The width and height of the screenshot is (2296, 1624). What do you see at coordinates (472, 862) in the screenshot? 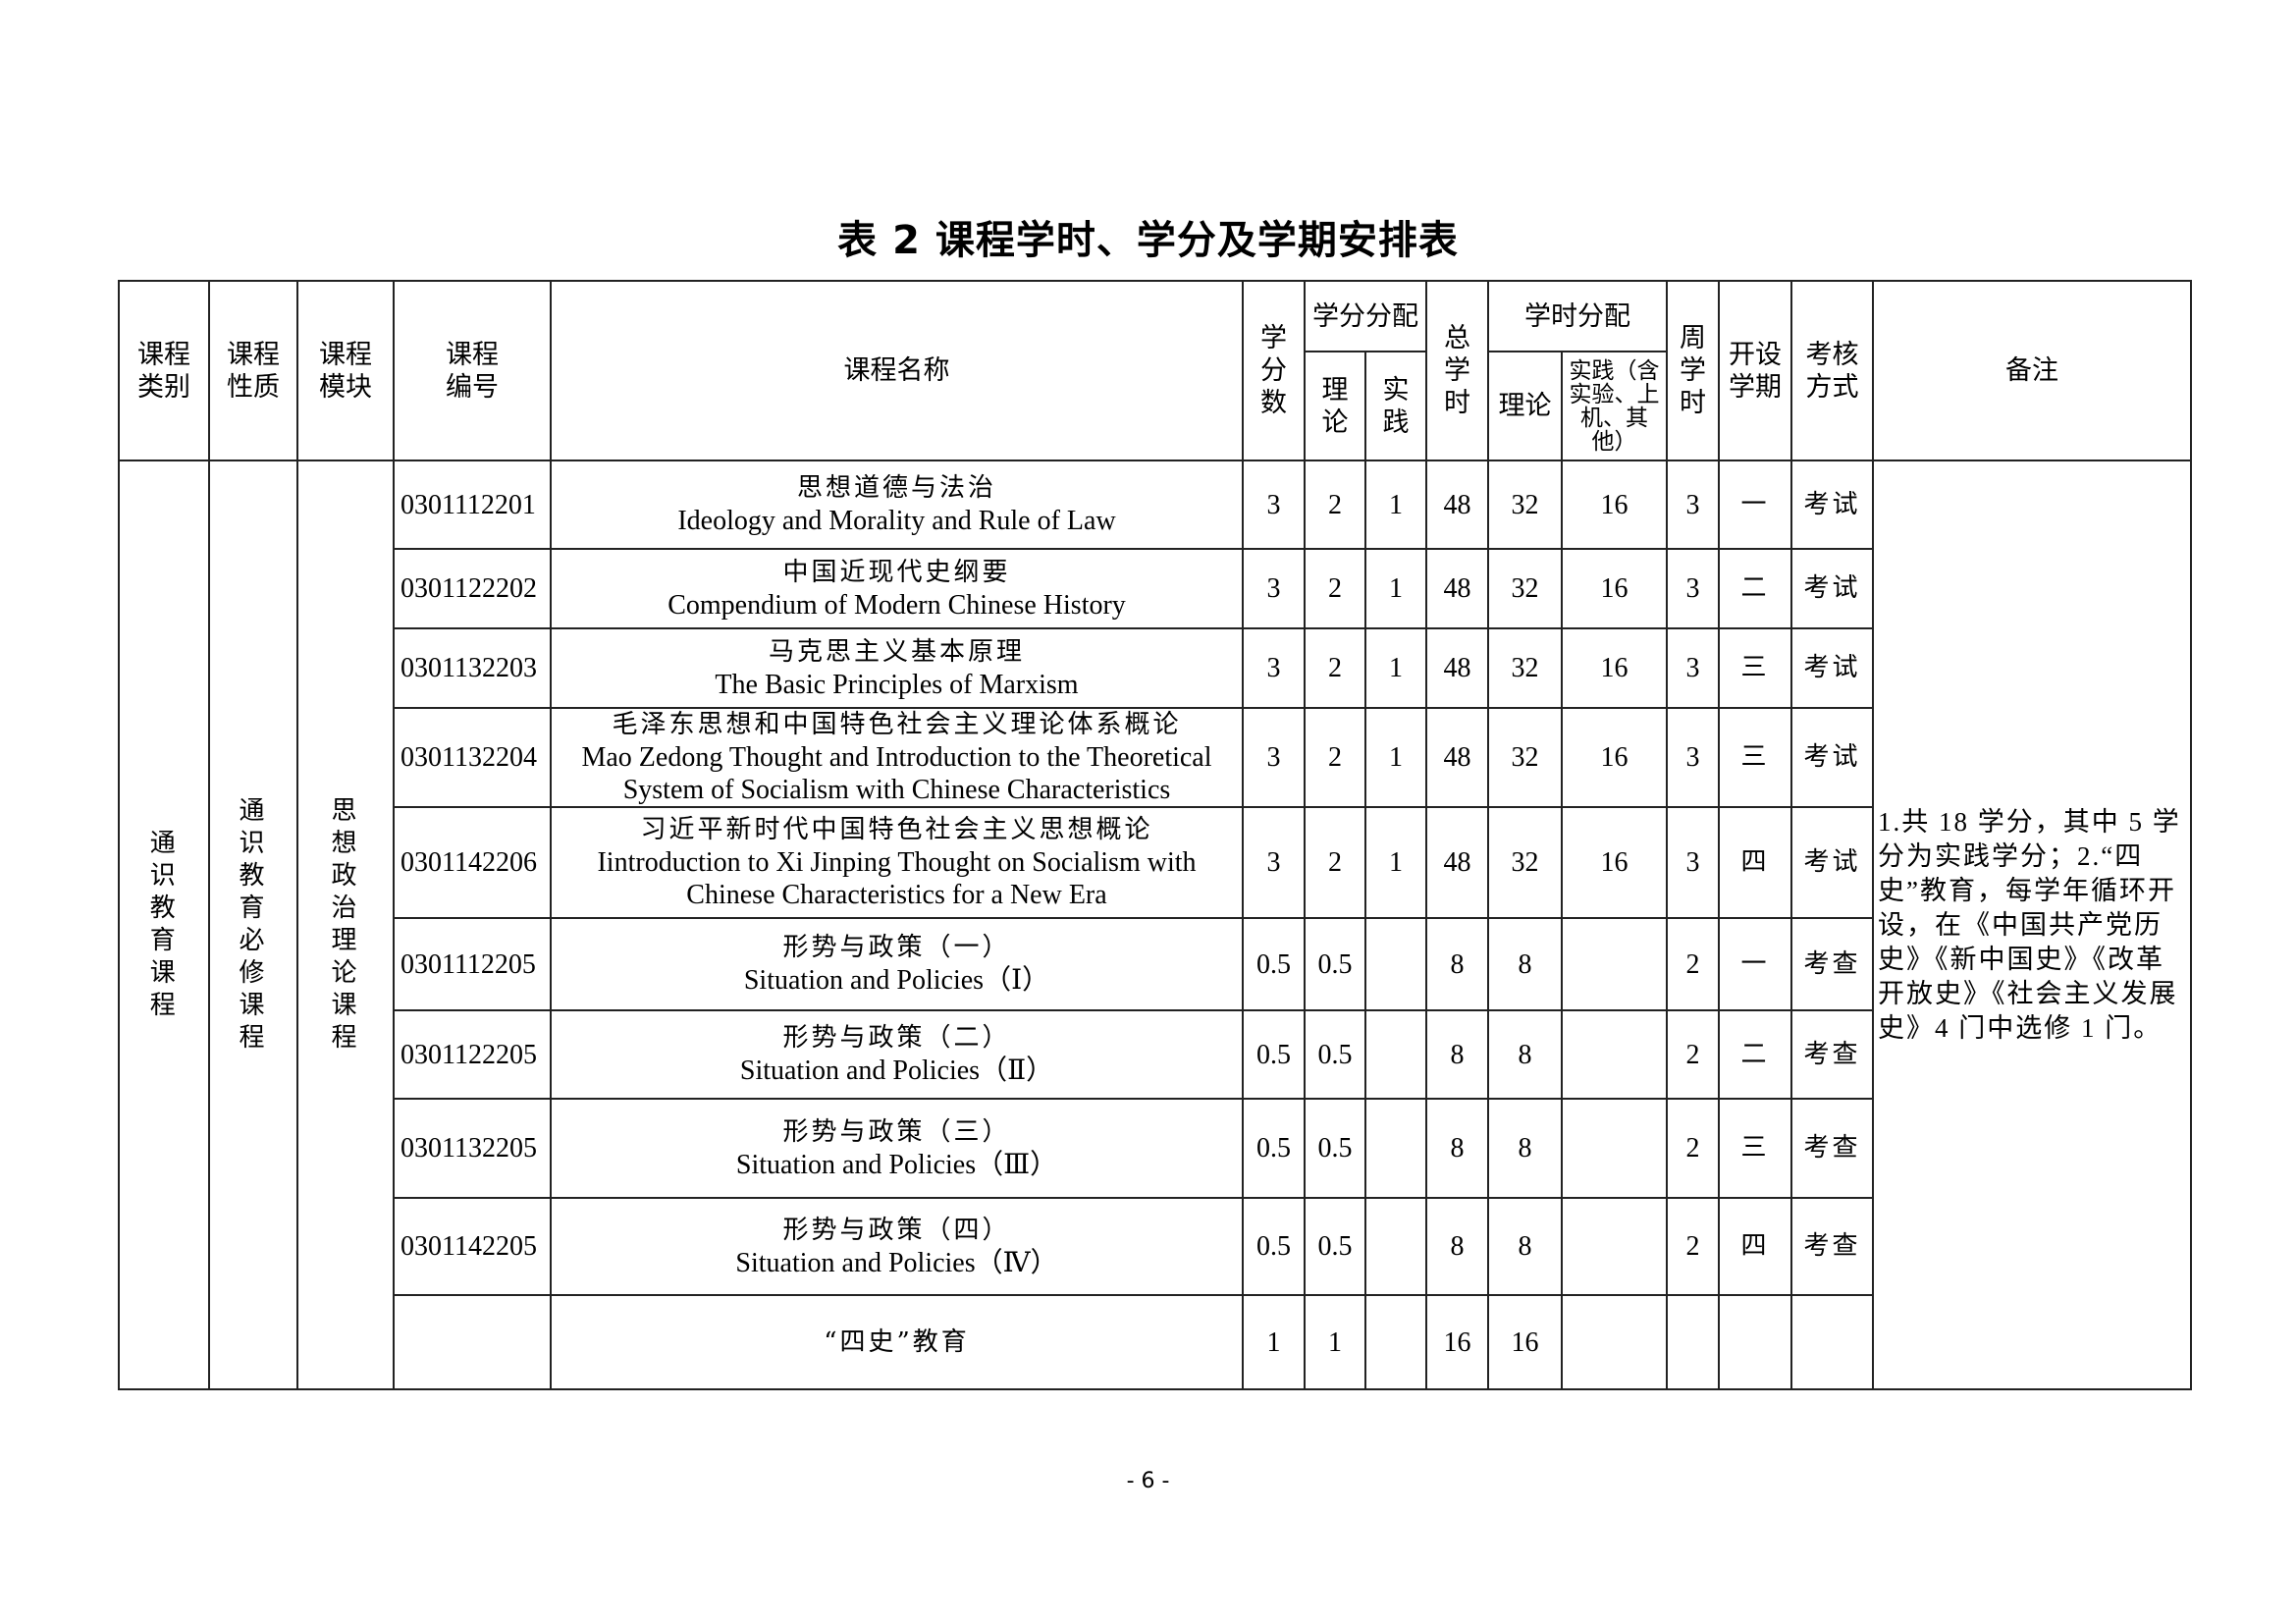
I see `course-code-cell: 0301142206` at bounding box center [472, 862].